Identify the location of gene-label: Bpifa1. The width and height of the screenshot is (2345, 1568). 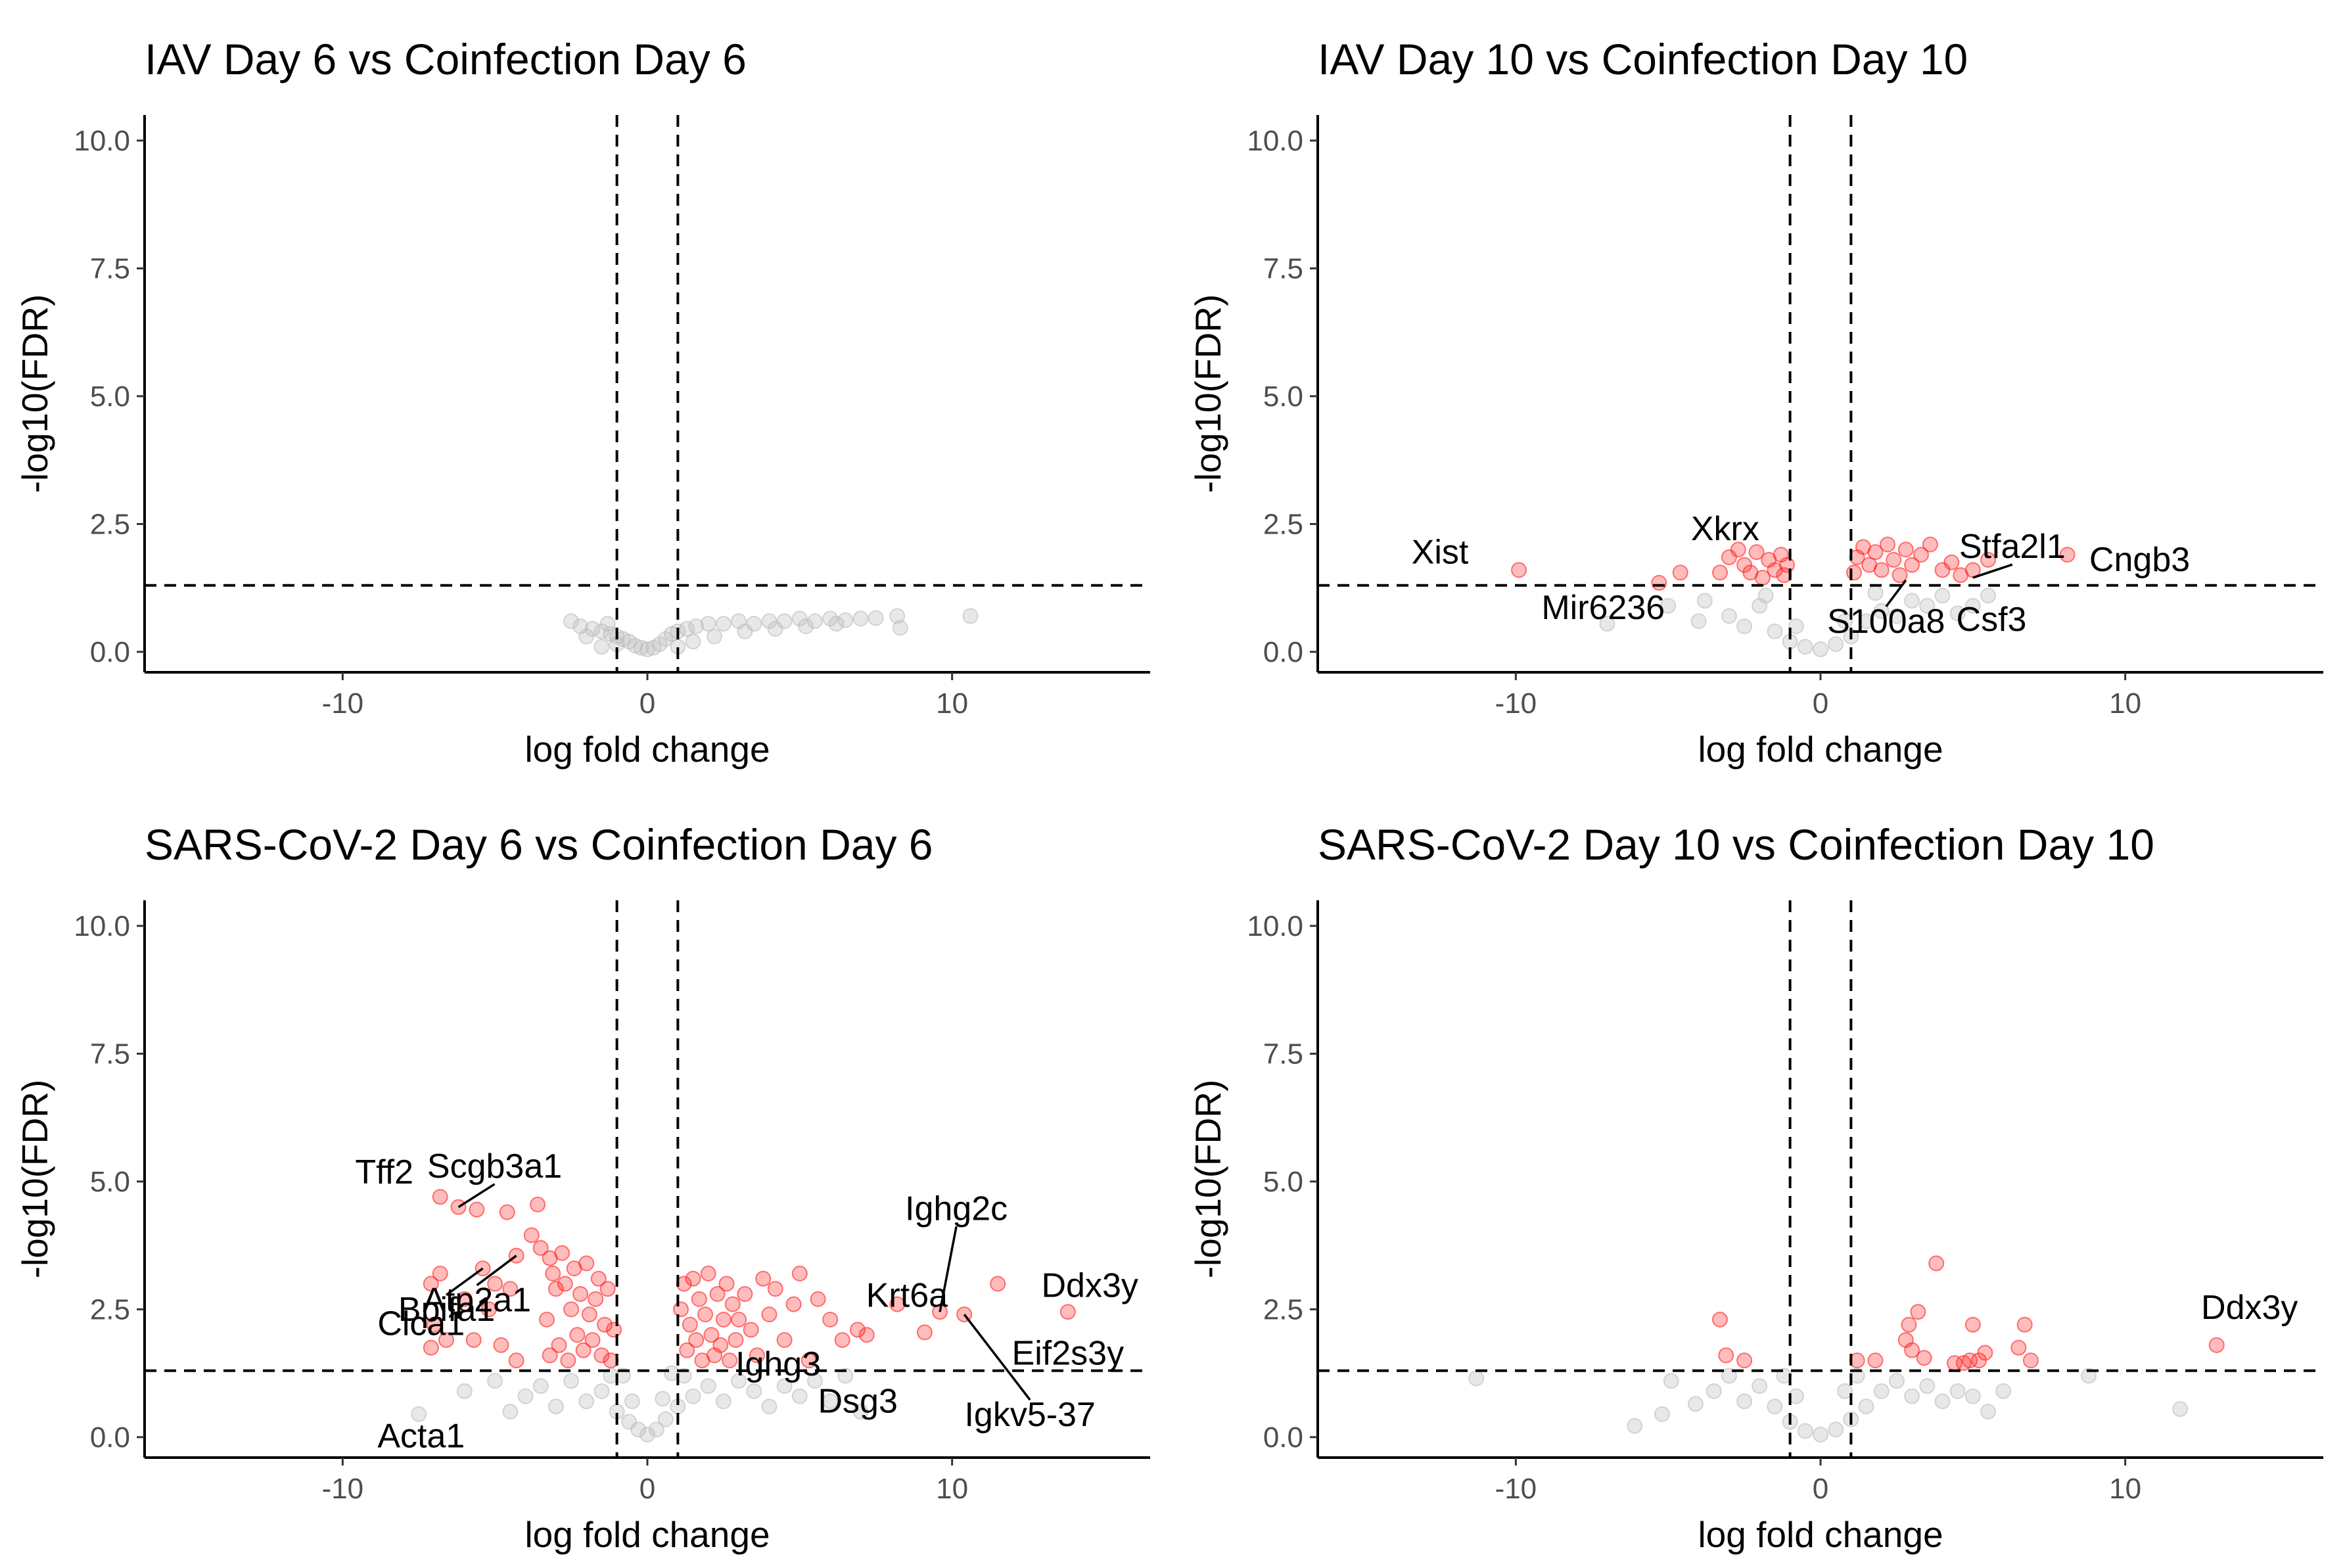
(446, 1310).